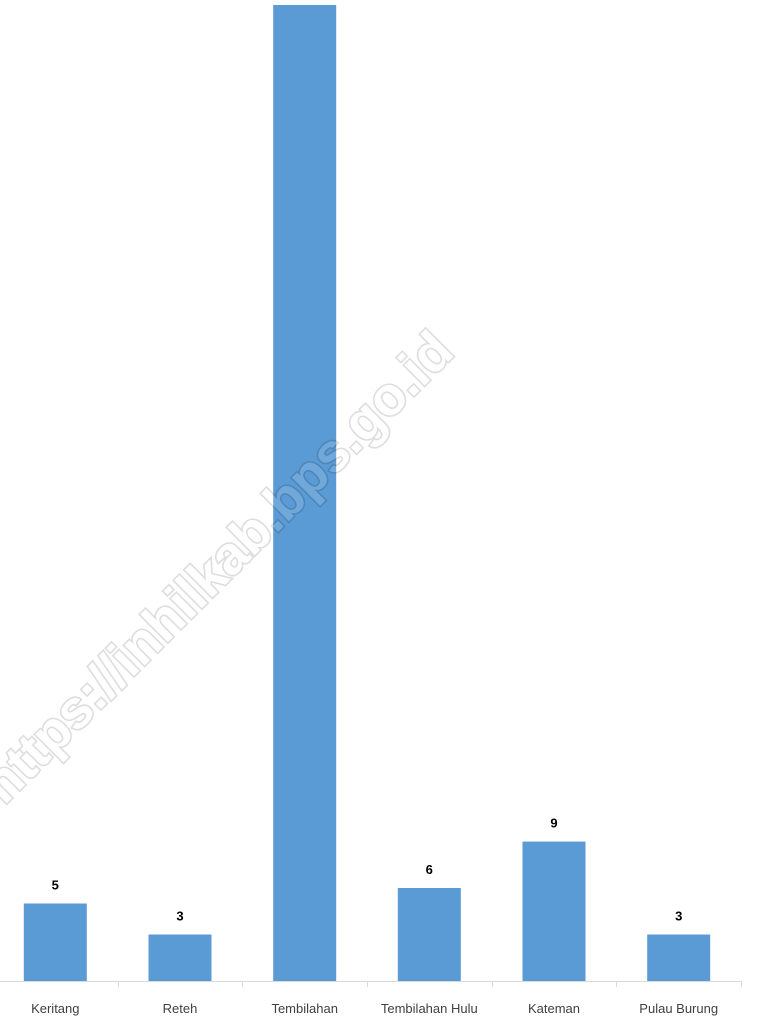 Image resolution: width=759 pixels, height=1027 pixels. I want to click on bar-keritang, so click(55, 942).